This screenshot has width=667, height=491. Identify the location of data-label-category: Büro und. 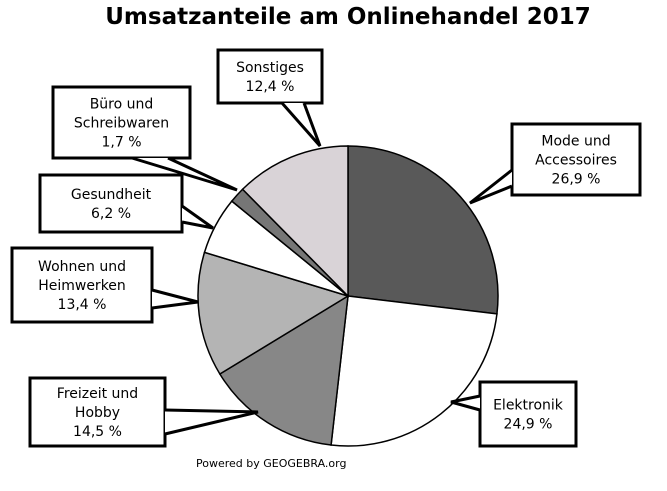
(122, 105).